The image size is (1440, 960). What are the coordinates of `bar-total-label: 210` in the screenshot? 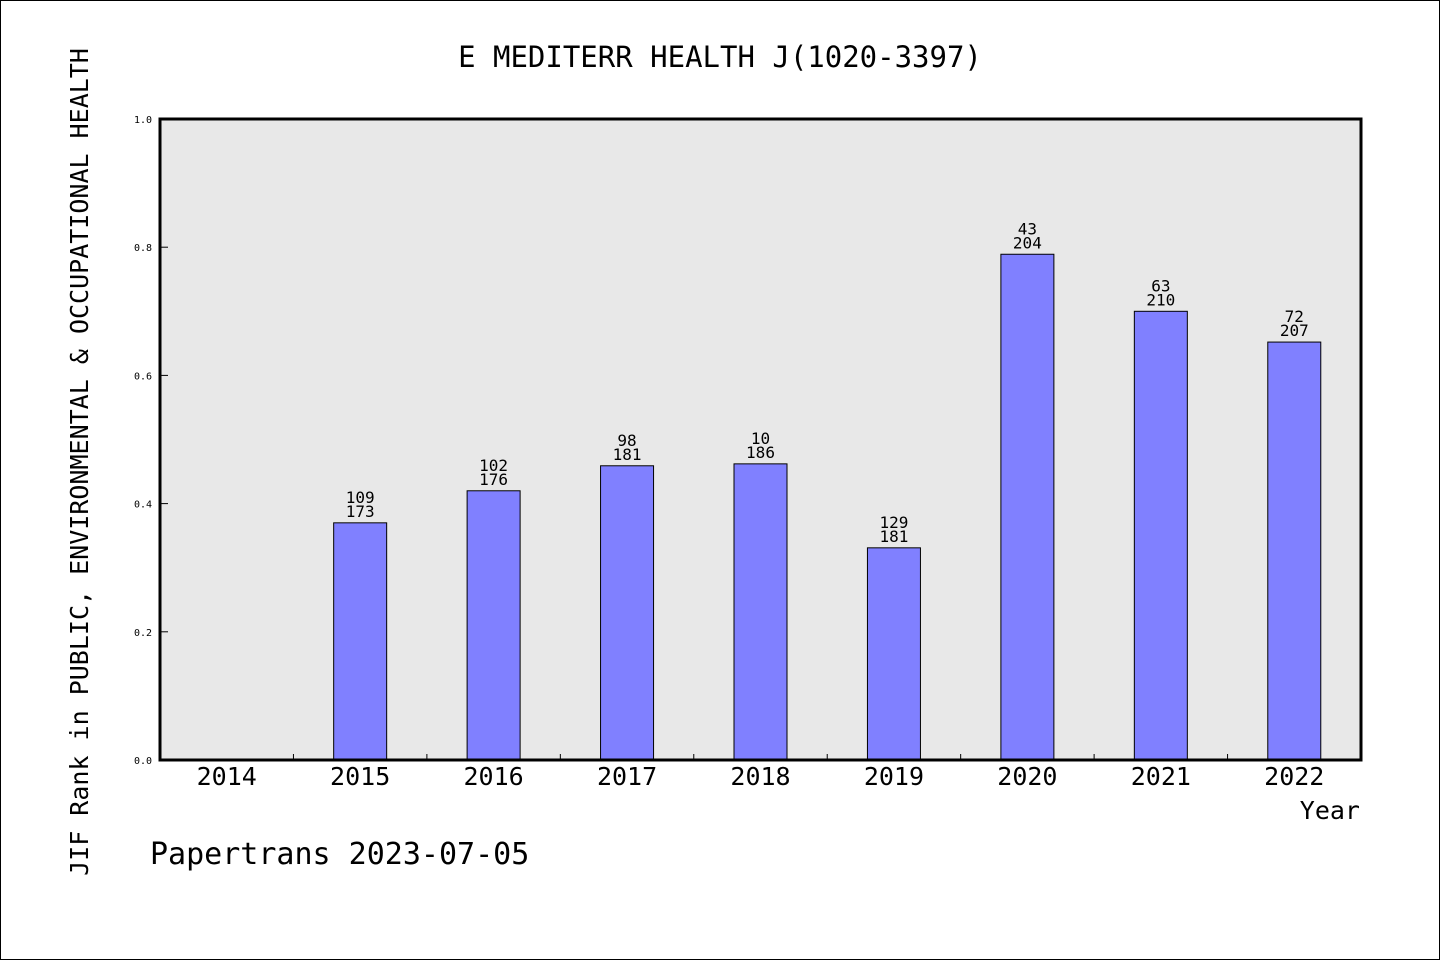 It's located at (1160, 299).